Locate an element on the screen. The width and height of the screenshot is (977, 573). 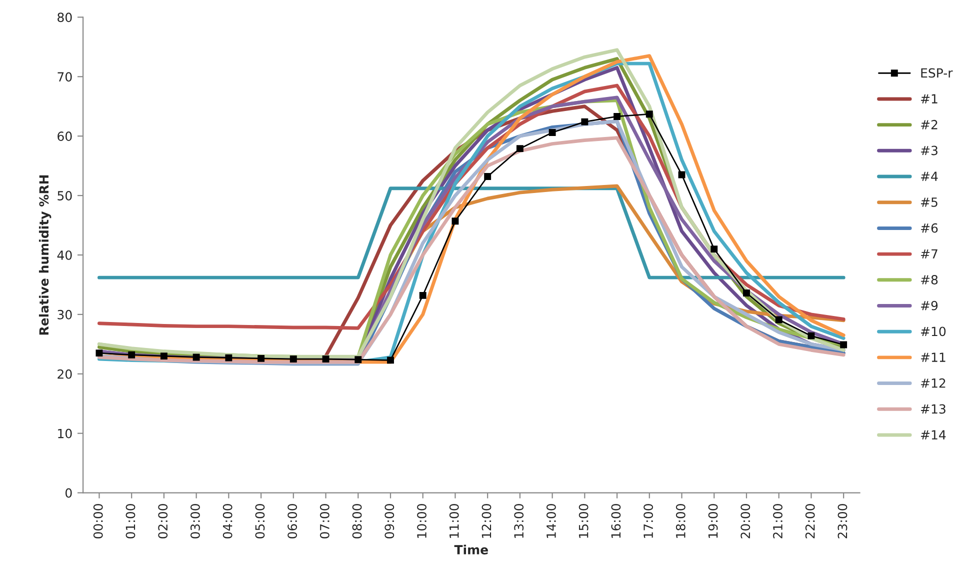
legend-label: ESP-r is located at coordinates (937, 73).